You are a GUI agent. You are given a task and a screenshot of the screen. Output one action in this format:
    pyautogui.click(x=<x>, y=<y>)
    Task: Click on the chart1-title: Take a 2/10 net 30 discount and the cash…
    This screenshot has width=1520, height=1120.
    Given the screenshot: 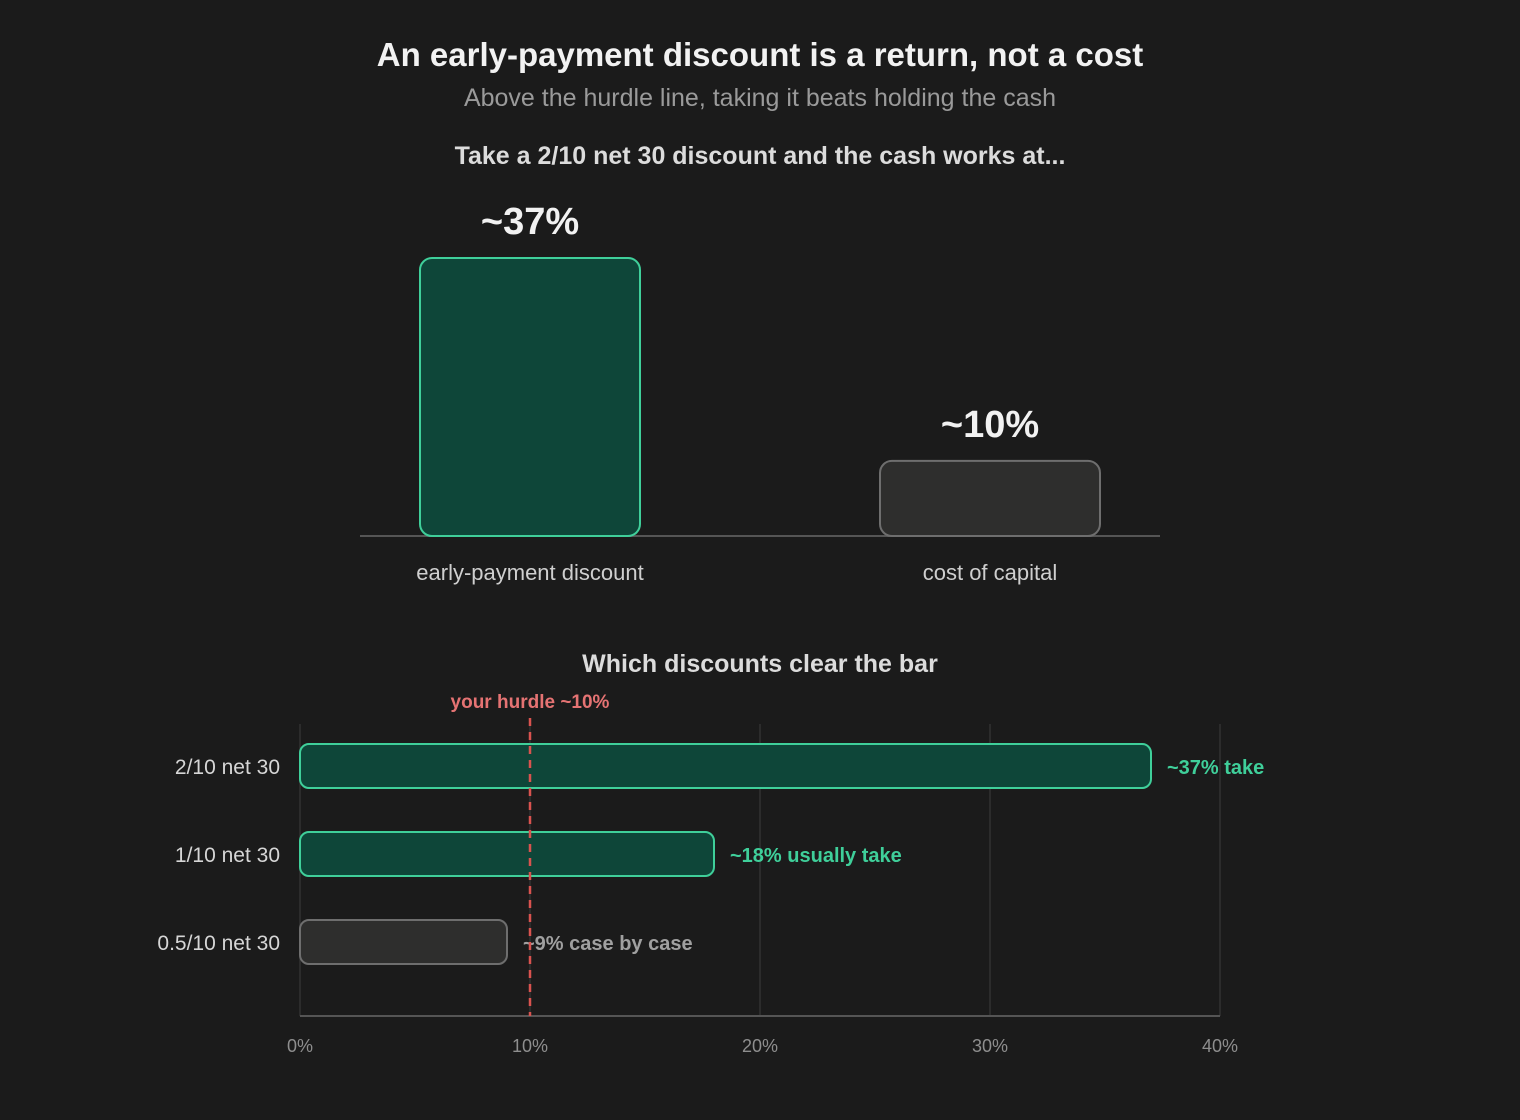 What is the action you would take?
    pyautogui.click(x=760, y=156)
    